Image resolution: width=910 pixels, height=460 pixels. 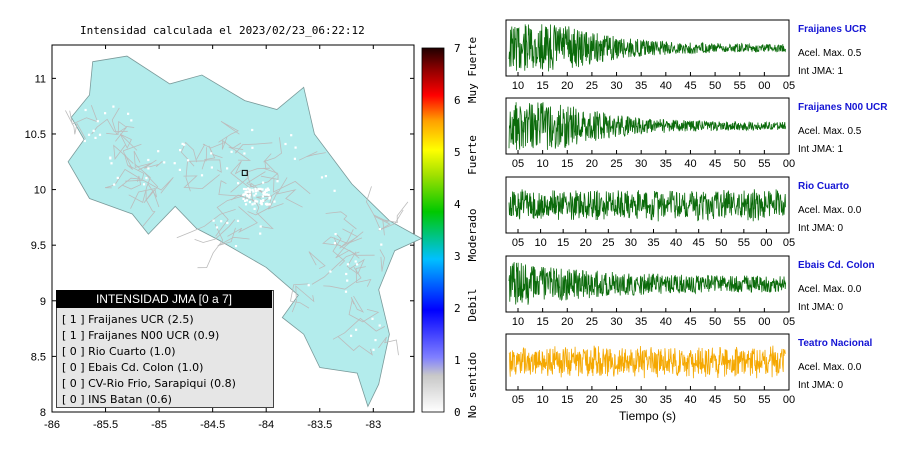 I want to click on colorbar-class-label: Debil, so click(x=472, y=304).